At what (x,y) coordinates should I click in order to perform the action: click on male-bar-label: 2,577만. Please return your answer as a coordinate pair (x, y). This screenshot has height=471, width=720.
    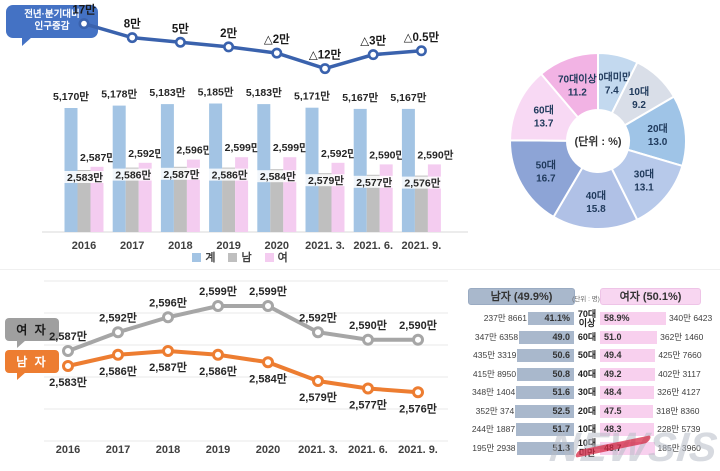
    Looking at the image, I should click on (374, 182).